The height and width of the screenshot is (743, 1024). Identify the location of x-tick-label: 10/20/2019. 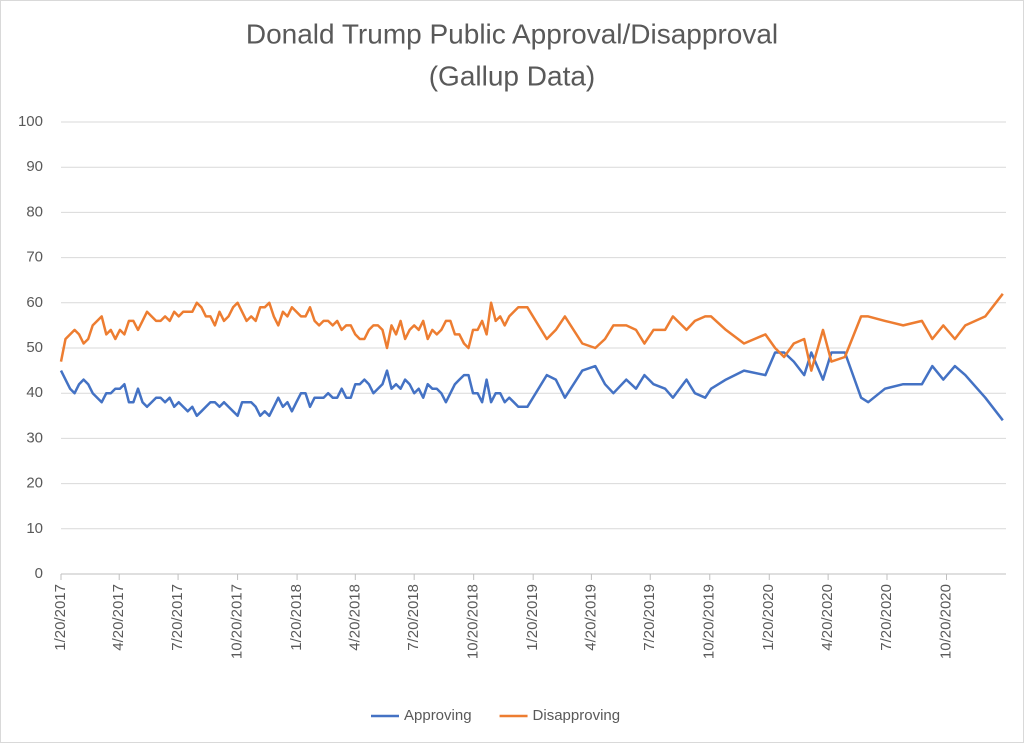
(709, 621).